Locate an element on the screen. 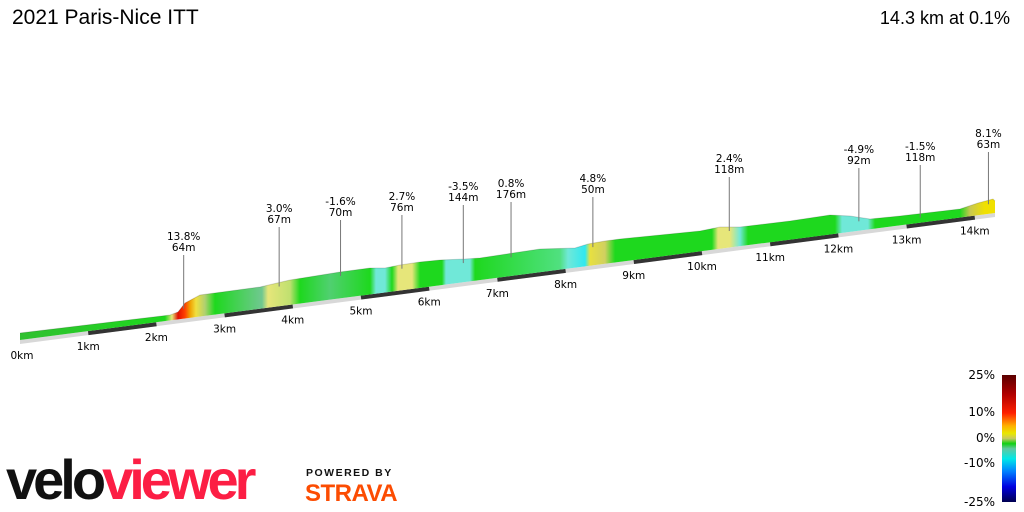 Image resolution: width=1024 pixels, height=512 pixels. segment-annotation: 0.8%176m is located at coordinates (511, 218).